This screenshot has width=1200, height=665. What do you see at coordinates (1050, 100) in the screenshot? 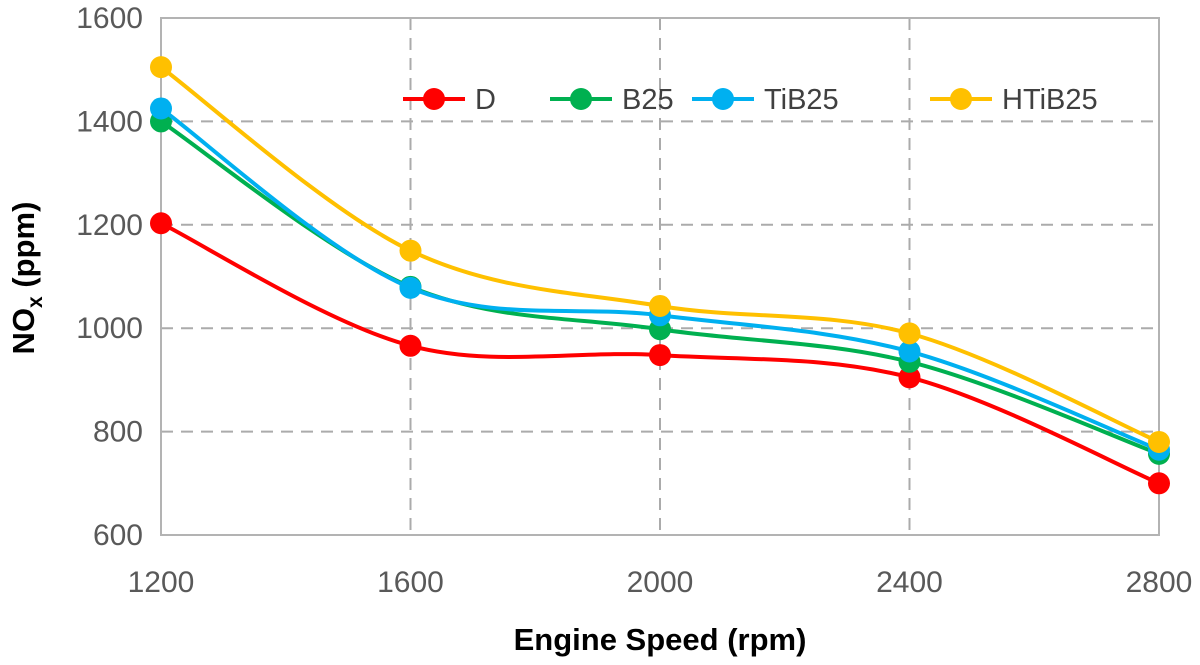
I see `legend-label-htib25: HTiB25` at bounding box center [1050, 100].